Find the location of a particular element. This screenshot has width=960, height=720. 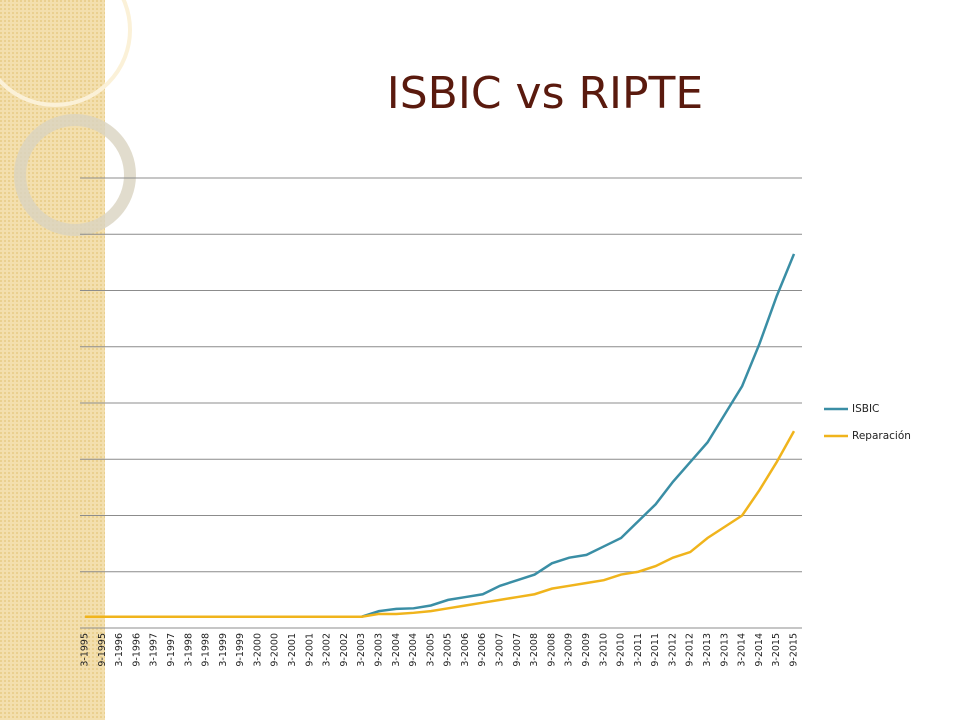

x-tick-label: 3-2015 is located at coordinates (776, 650).